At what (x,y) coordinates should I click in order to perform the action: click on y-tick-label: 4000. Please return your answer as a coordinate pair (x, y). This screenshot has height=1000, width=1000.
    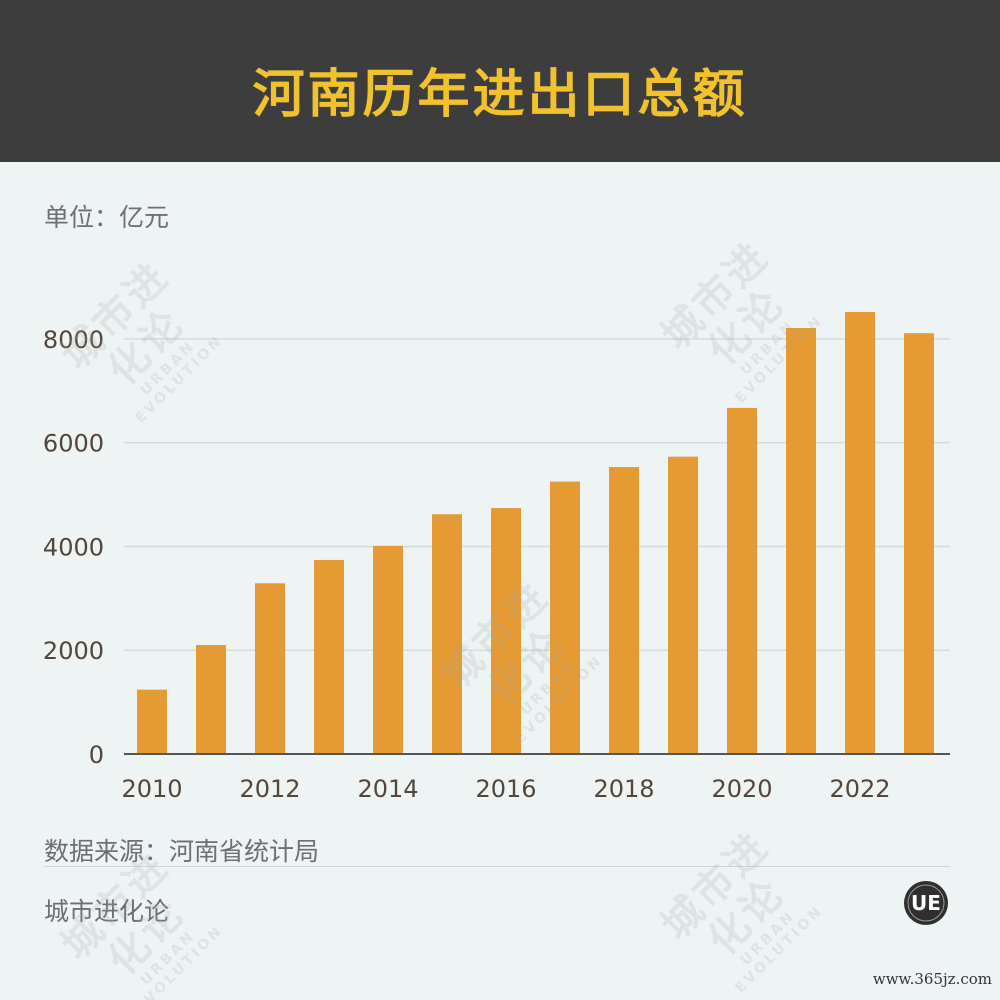
    Looking at the image, I should click on (73, 547).